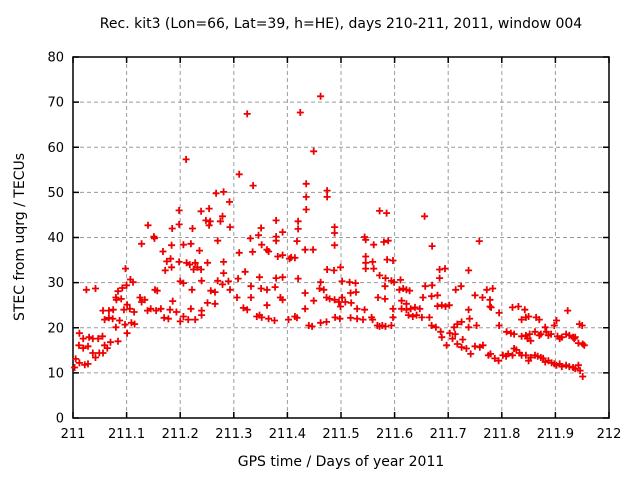 The height and width of the screenshot is (480, 640). What do you see at coordinates (609, 434) in the screenshot?
I see `tick-label: 212` at bounding box center [609, 434].